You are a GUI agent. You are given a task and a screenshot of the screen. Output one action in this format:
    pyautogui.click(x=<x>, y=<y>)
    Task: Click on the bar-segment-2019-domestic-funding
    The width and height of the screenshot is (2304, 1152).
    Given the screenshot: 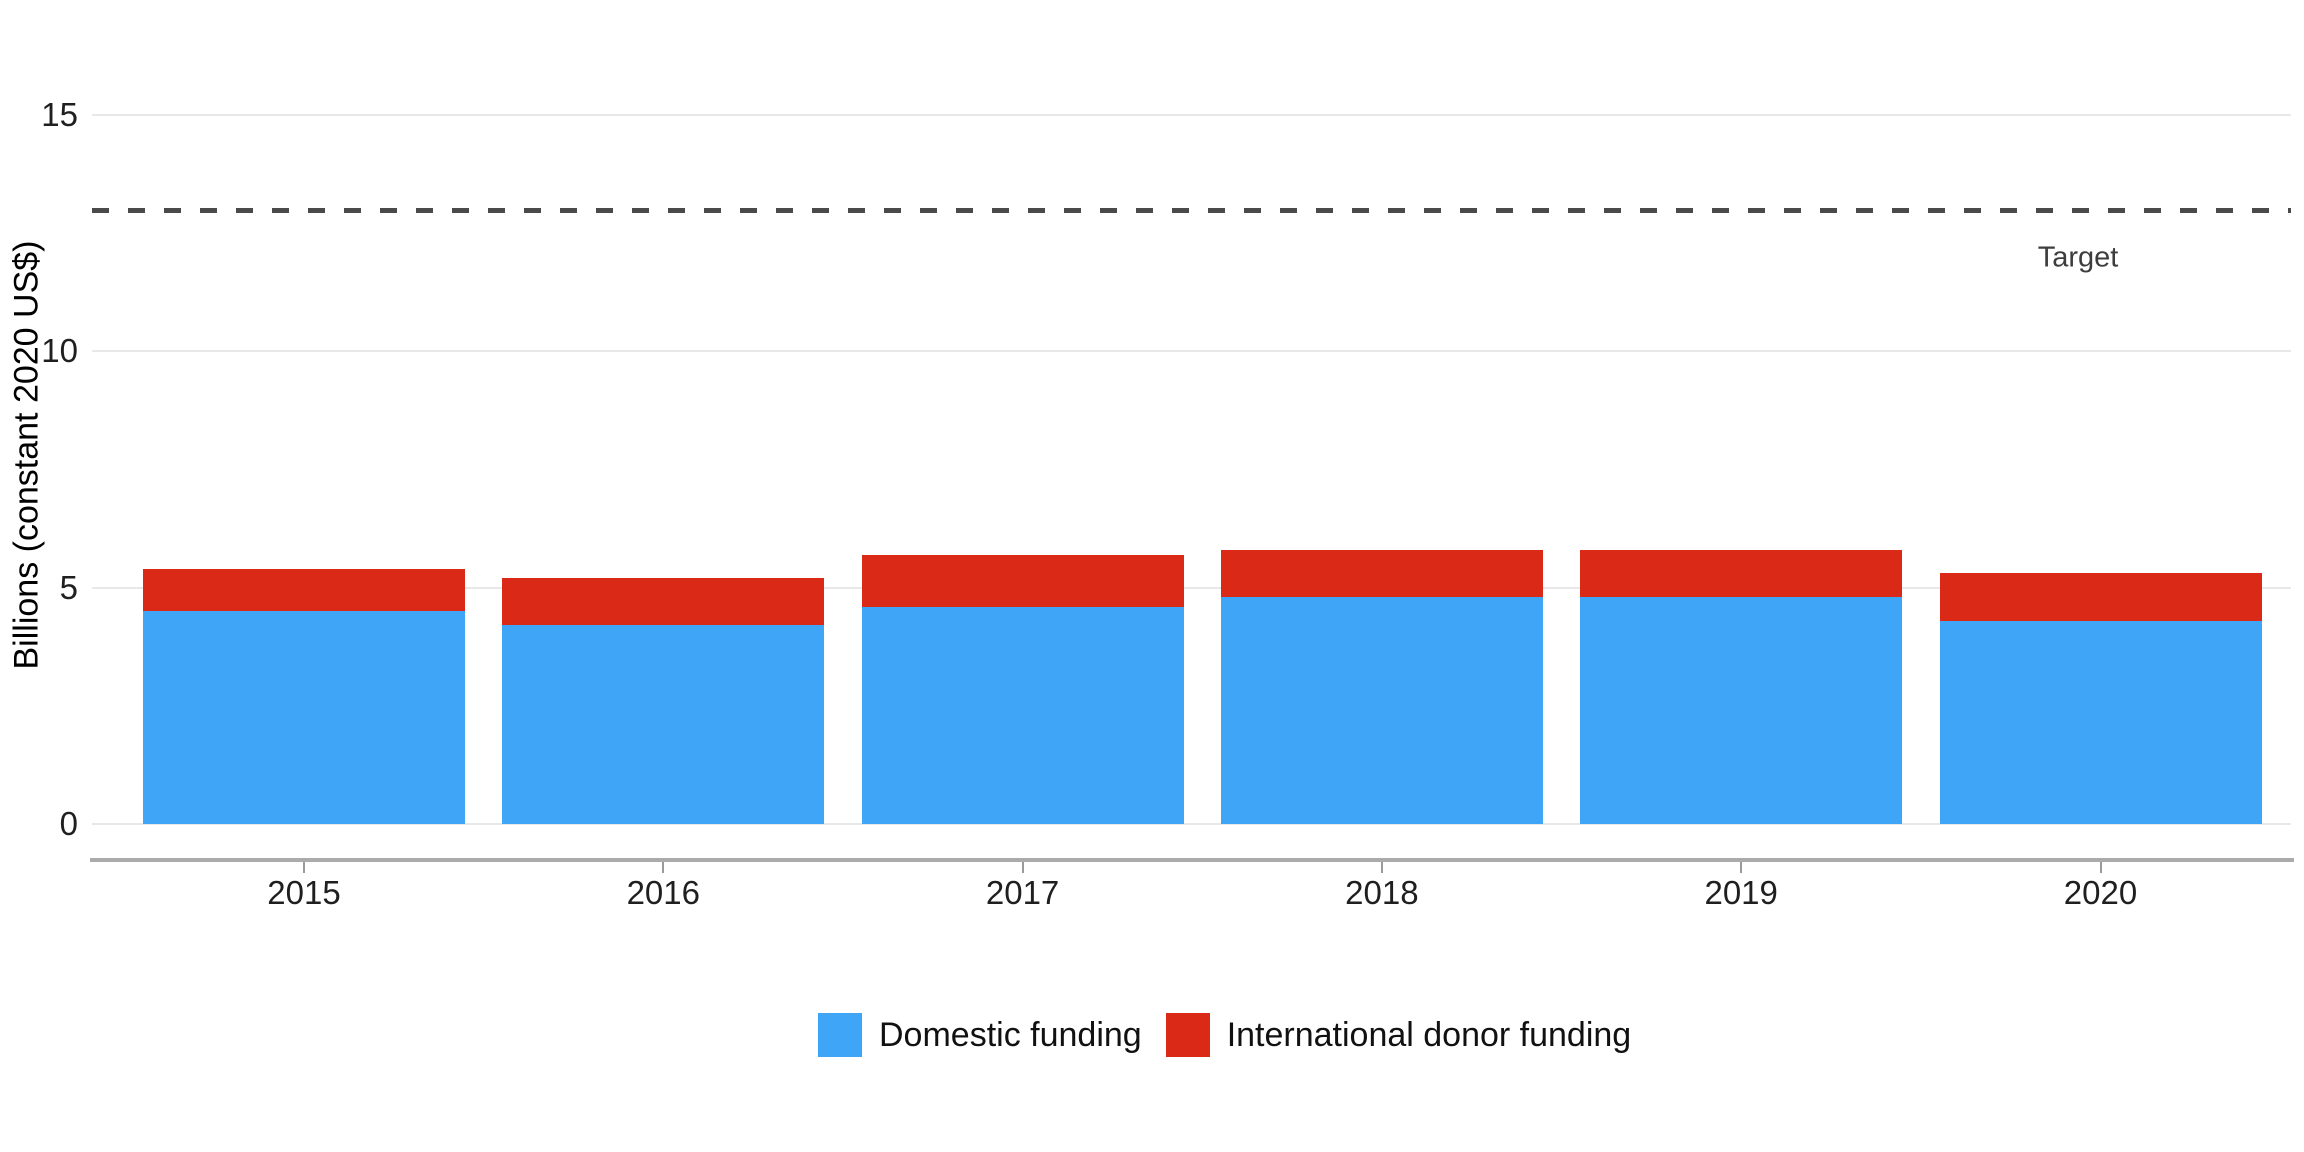 What is the action you would take?
    pyautogui.click(x=1741, y=710)
    